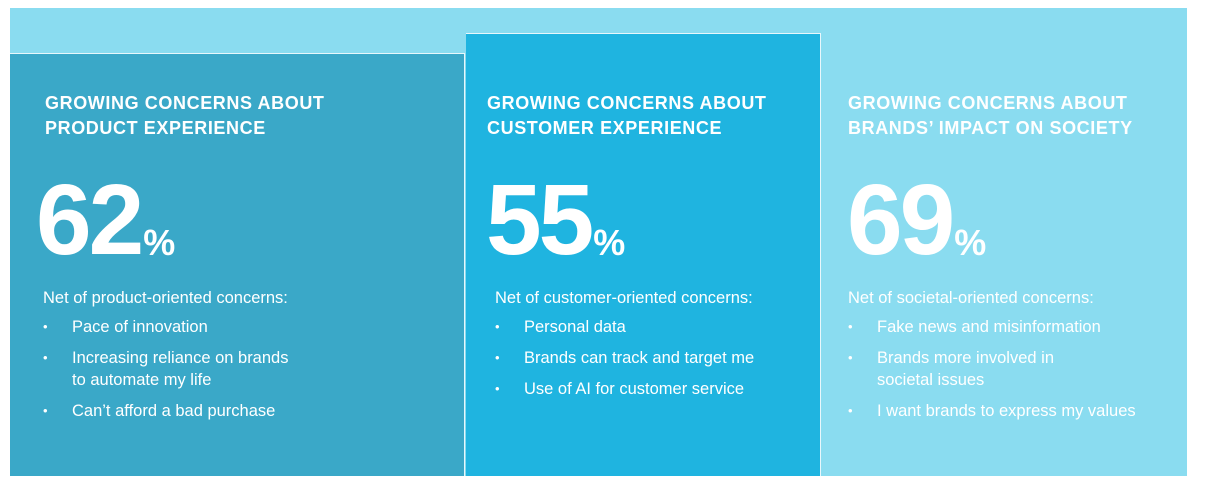 The image size is (1213, 484). Describe the element at coordinates (174, 411) in the screenshot. I see `bullet-text: Can’t afford a bad purchase` at that location.